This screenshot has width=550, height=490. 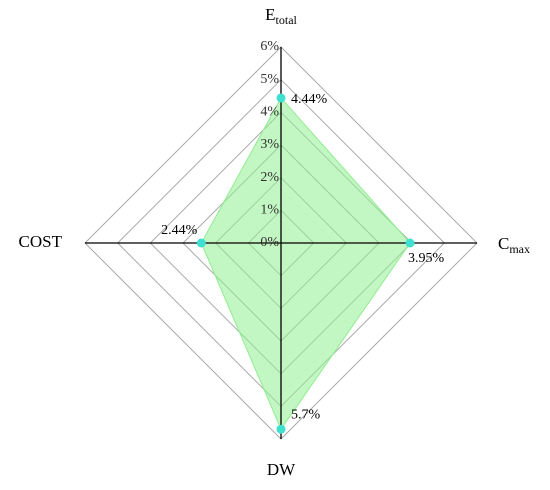 I want to click on axis-label: Etotal, so click(x=281, y=16).